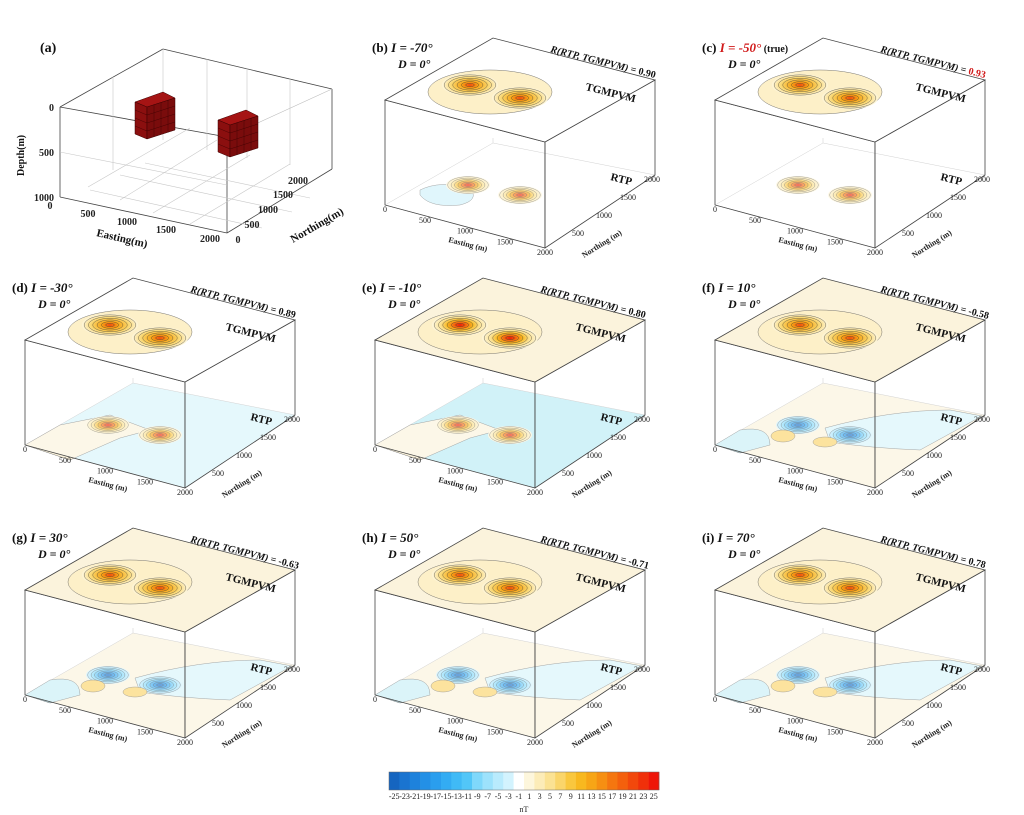  What do you see at coordinates (21, 287) in the screenshot?
I see `panel-label: (d)` at bounding box center [21, 287].